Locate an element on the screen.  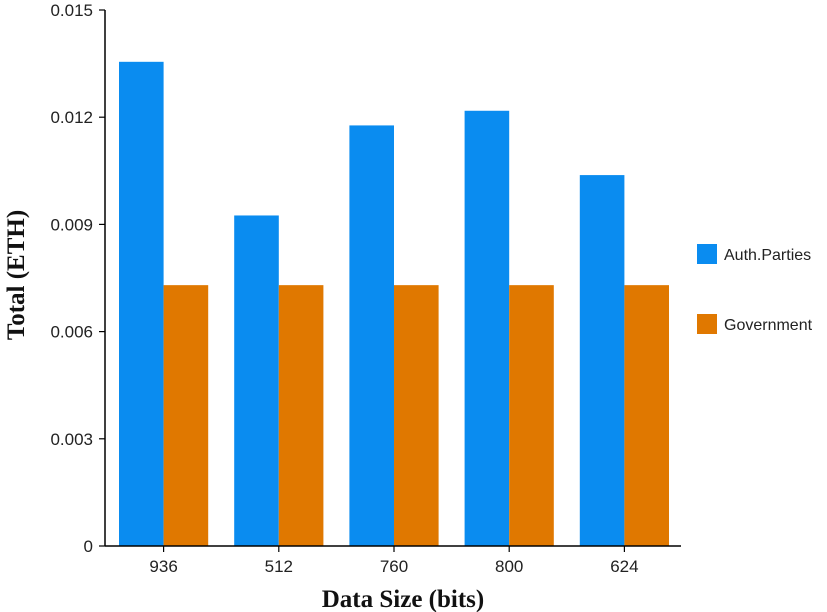
legend-label: Government is located at coordinates (768, 325).